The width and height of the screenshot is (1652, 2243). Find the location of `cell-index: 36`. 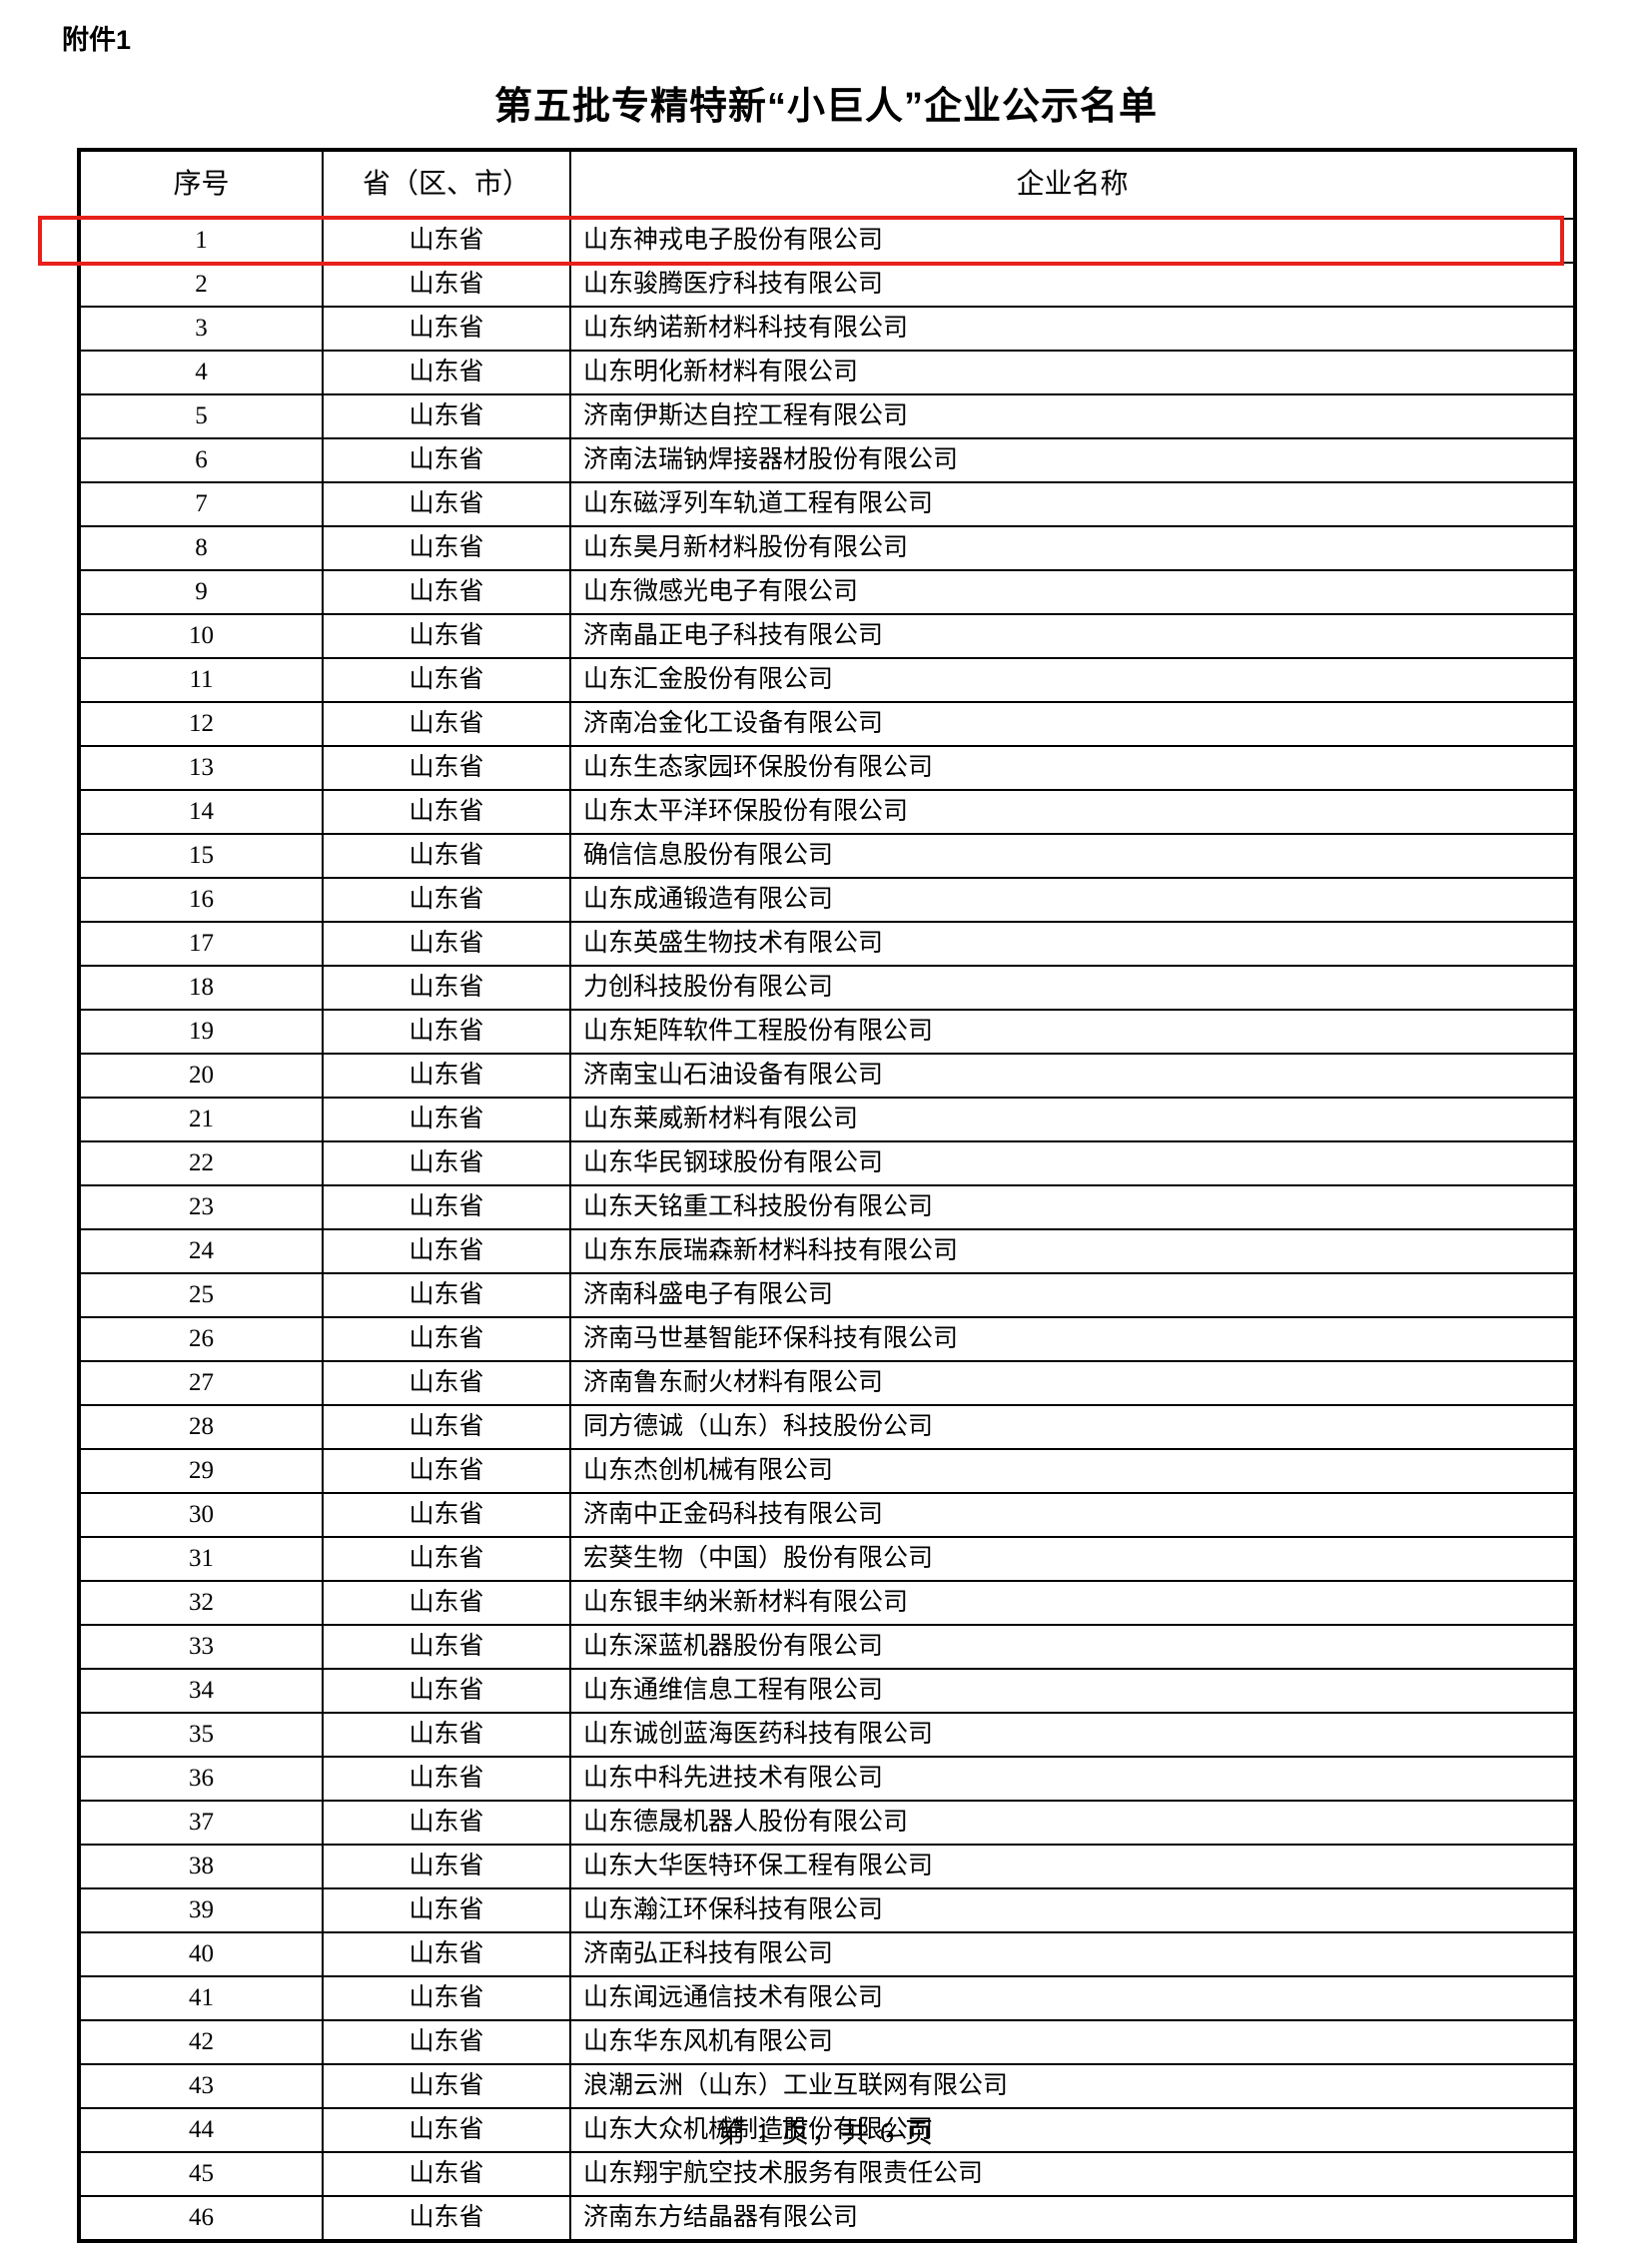

cell-index: 36 is located at coordinates (200, 1779).